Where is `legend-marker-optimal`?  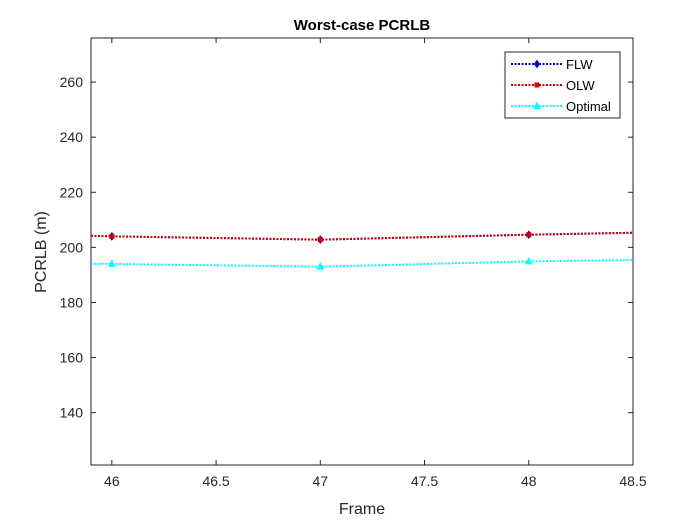 legend-marker-optimal is located at coordinates (537, 105).